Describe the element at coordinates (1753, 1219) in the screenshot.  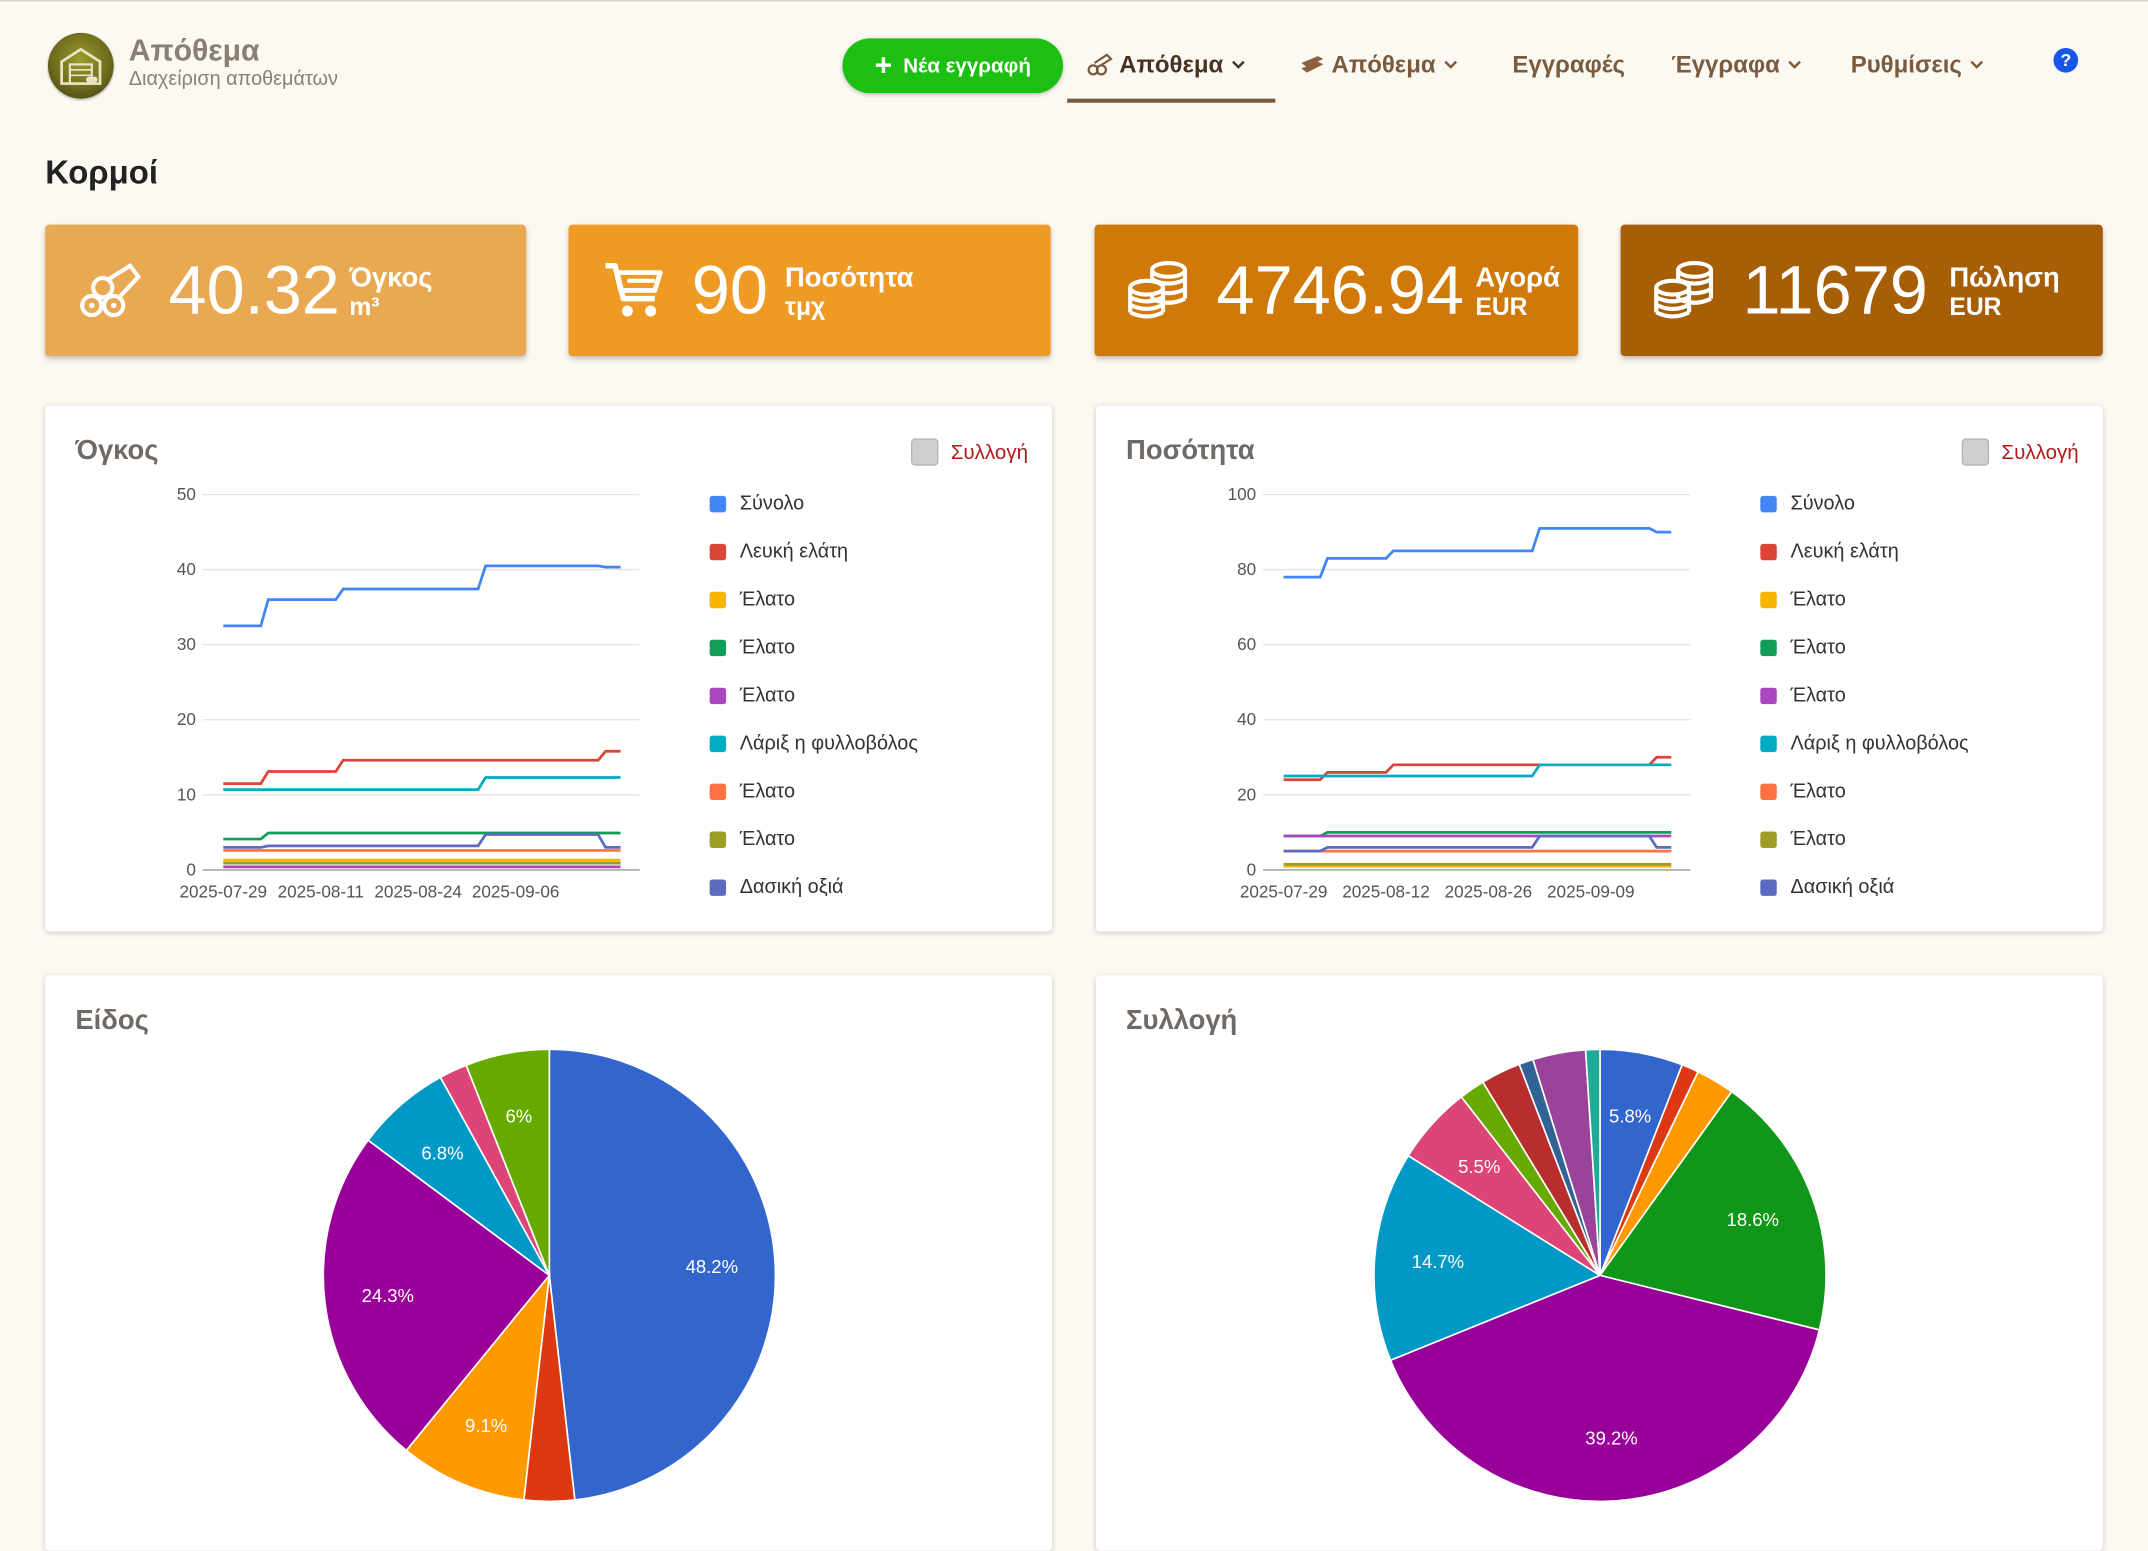
I see `pie-slice-label: 18.6%` at that location.